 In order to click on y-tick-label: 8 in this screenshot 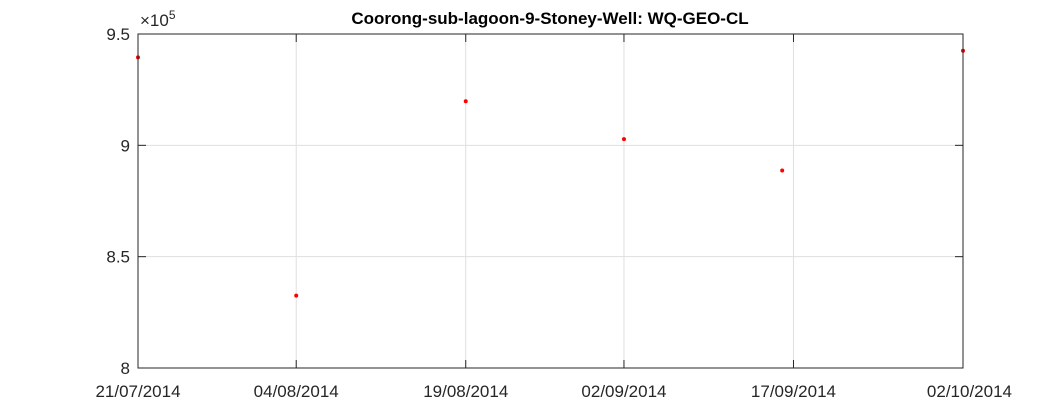, I will do `click(125, 368)`.